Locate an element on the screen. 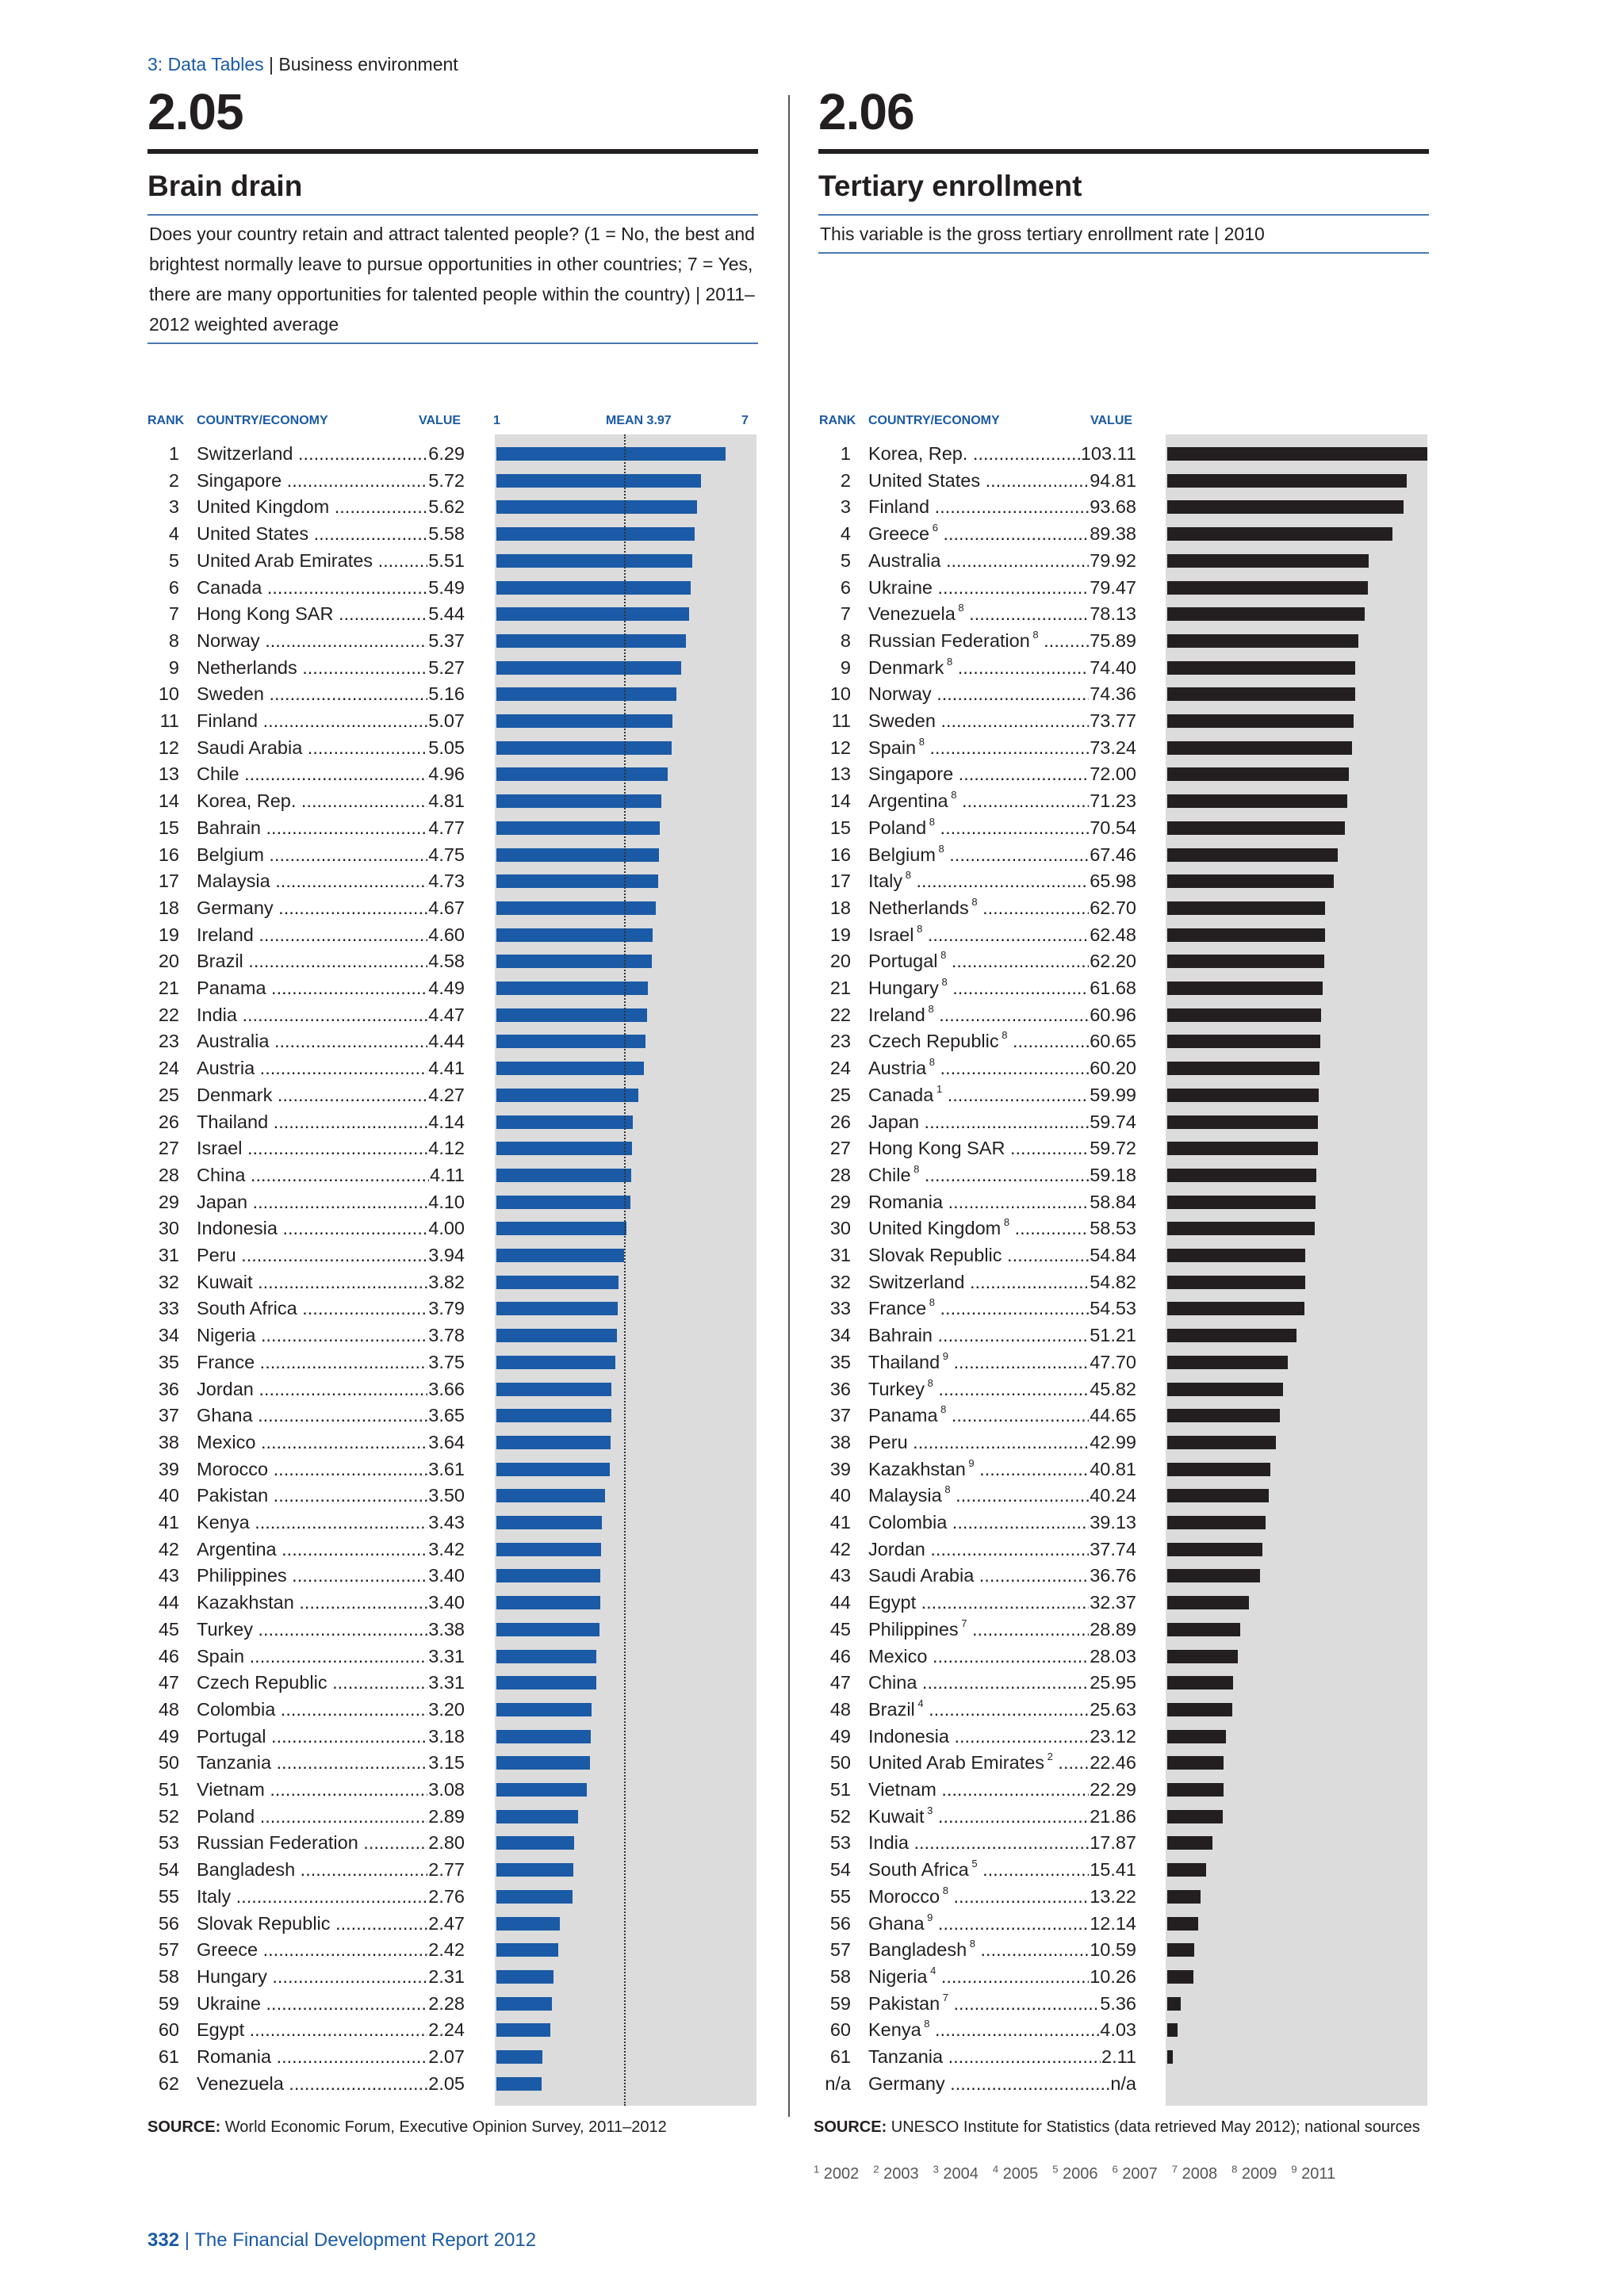 The image size is (1624, 2296). value-cell: 12.14 is located at coordinates (1112, 1923).